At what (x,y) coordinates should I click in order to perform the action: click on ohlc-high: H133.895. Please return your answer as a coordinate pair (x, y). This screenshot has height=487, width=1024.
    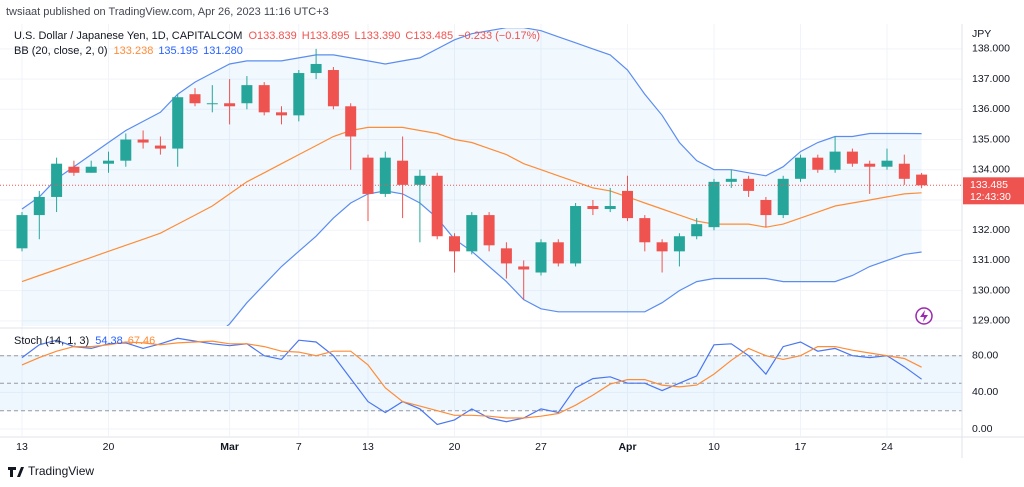
    Looking at the image, I should click on (326, 36).